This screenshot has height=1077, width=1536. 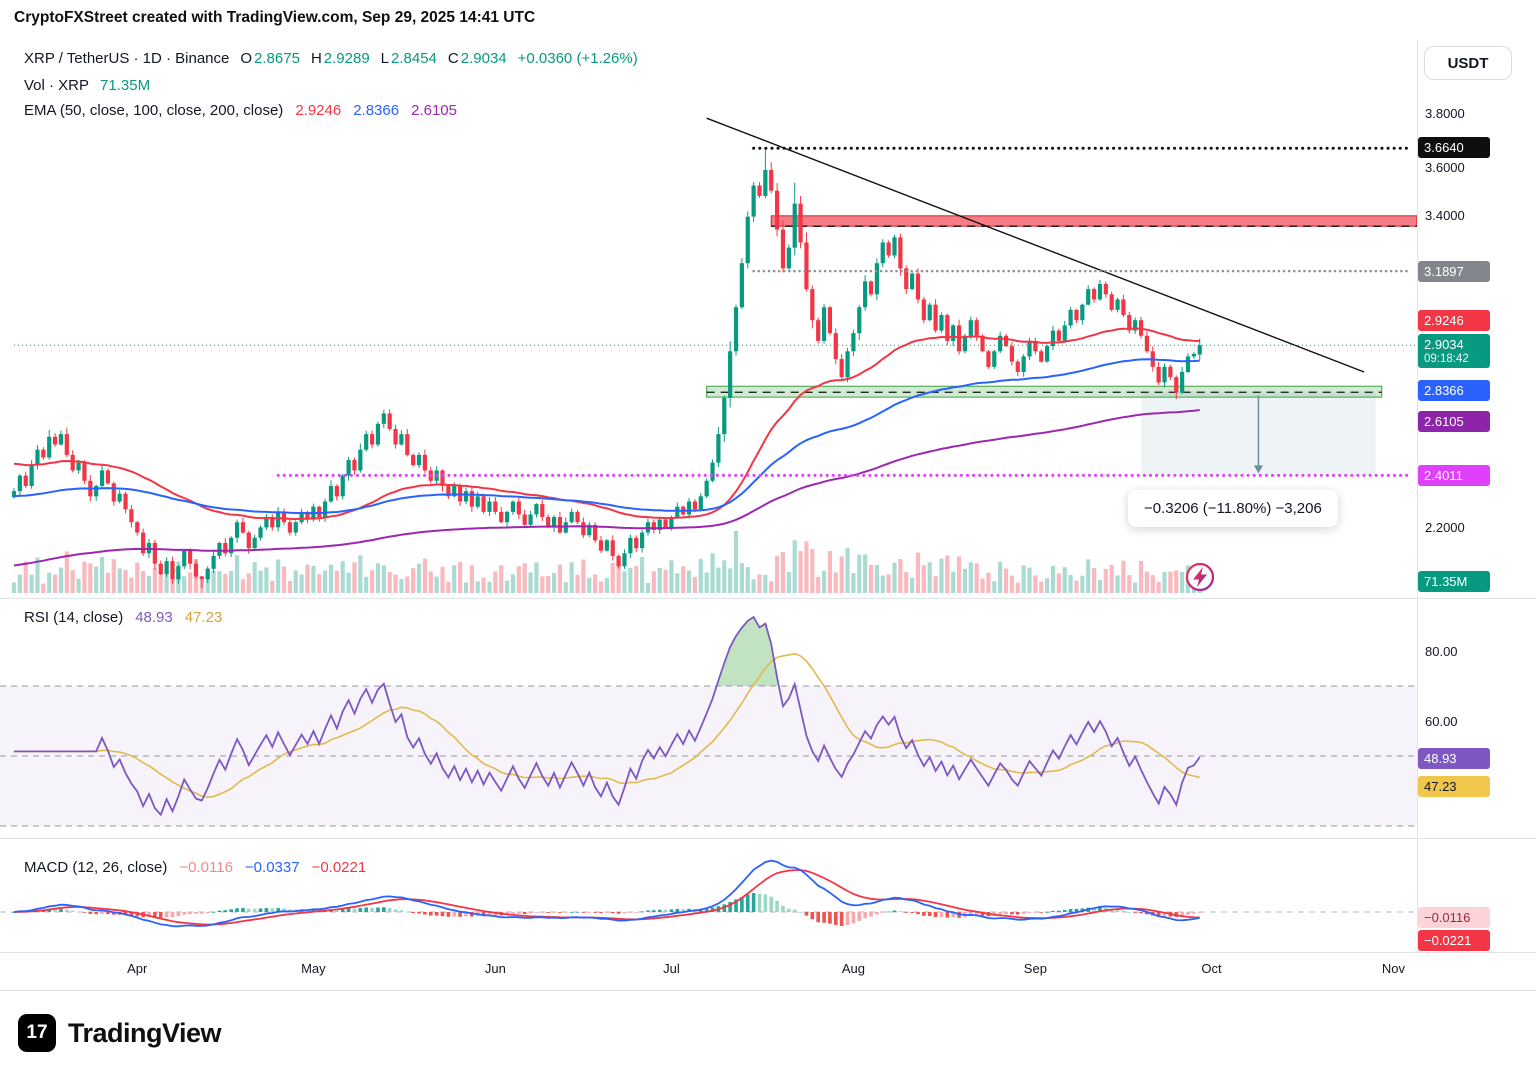 What do you see at coordinates (154, 617) in the screenshot?
I see `rsi-value: 48.93` at bounding box center [154, 617].